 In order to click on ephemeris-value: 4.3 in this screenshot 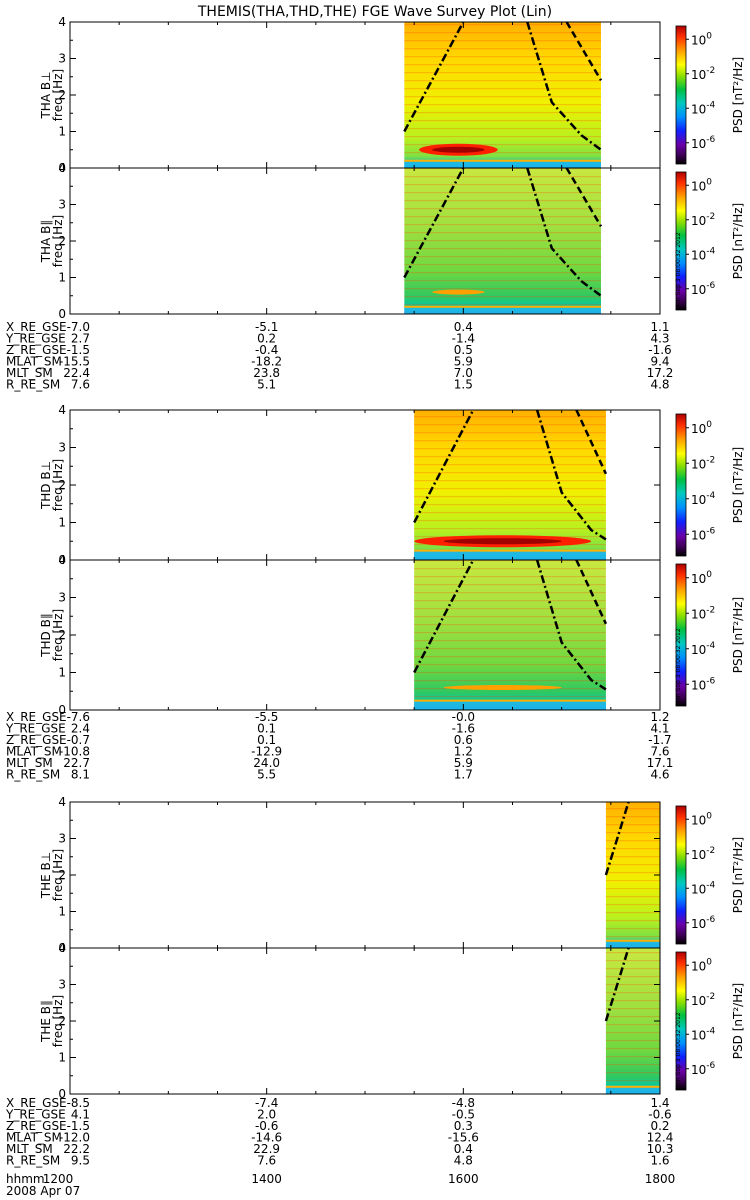, I will do `click(659, 339)`.